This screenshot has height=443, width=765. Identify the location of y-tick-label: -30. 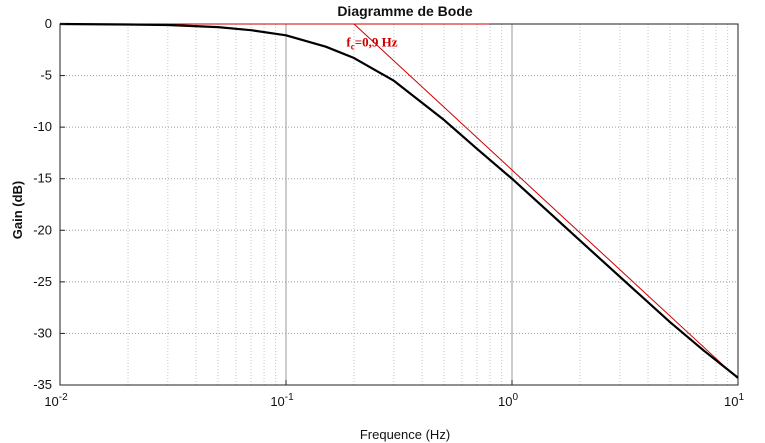
(42, 332).